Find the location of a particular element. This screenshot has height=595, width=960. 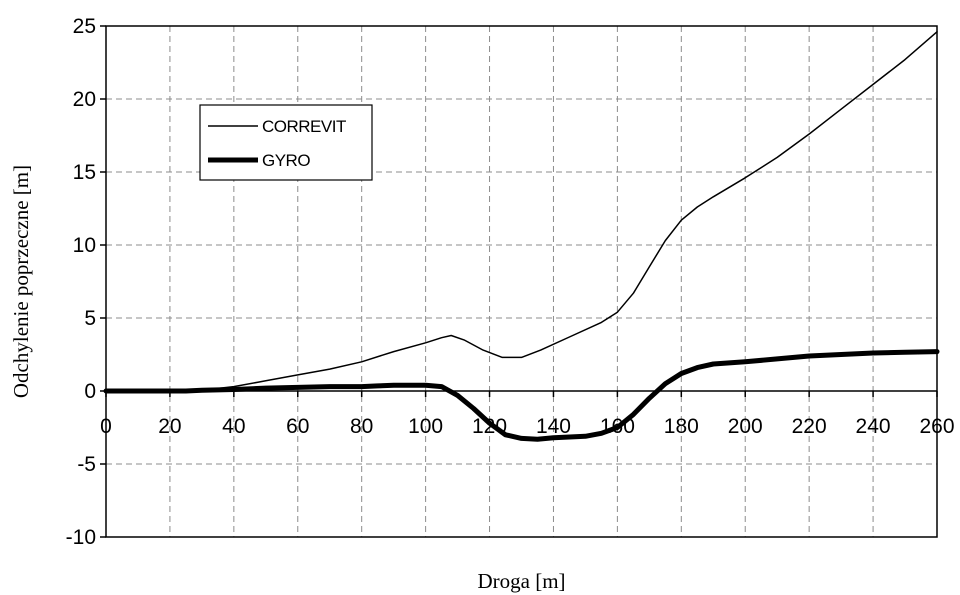

y-tick-label: 25 is located at coordinates (84, 26).